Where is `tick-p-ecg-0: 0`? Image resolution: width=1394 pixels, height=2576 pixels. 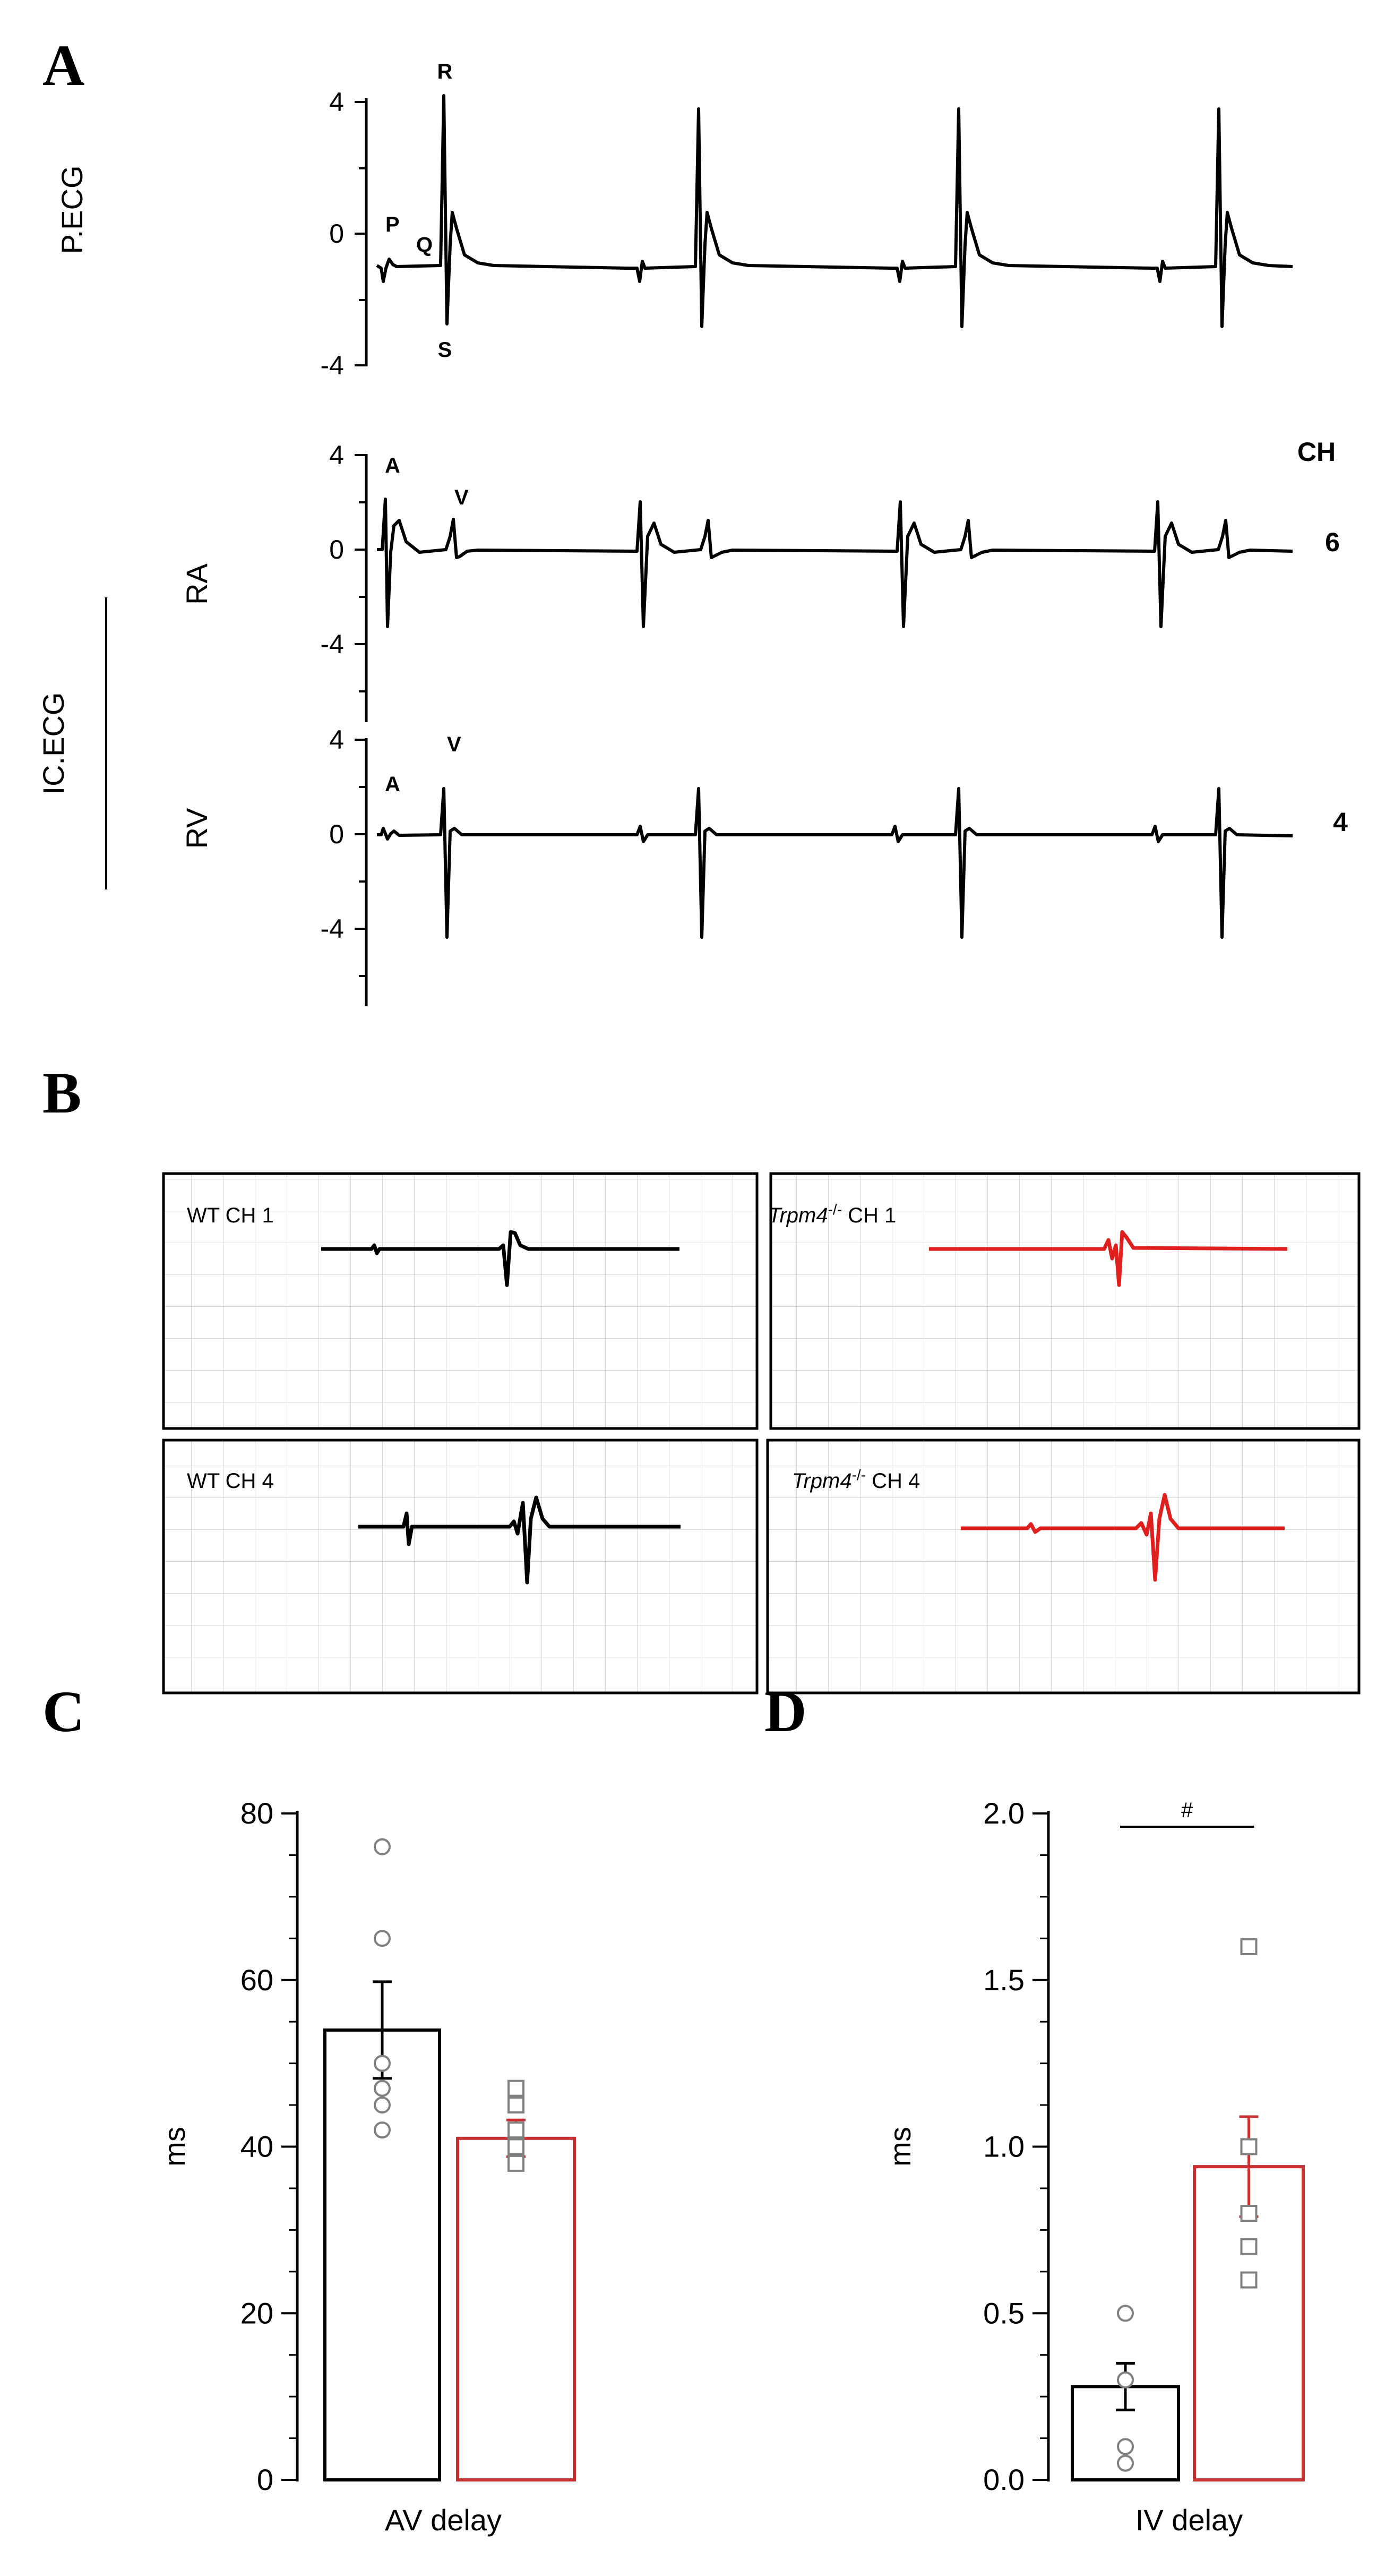
tick-p-ecg-0: 0 is located at coordinates (336, 234).